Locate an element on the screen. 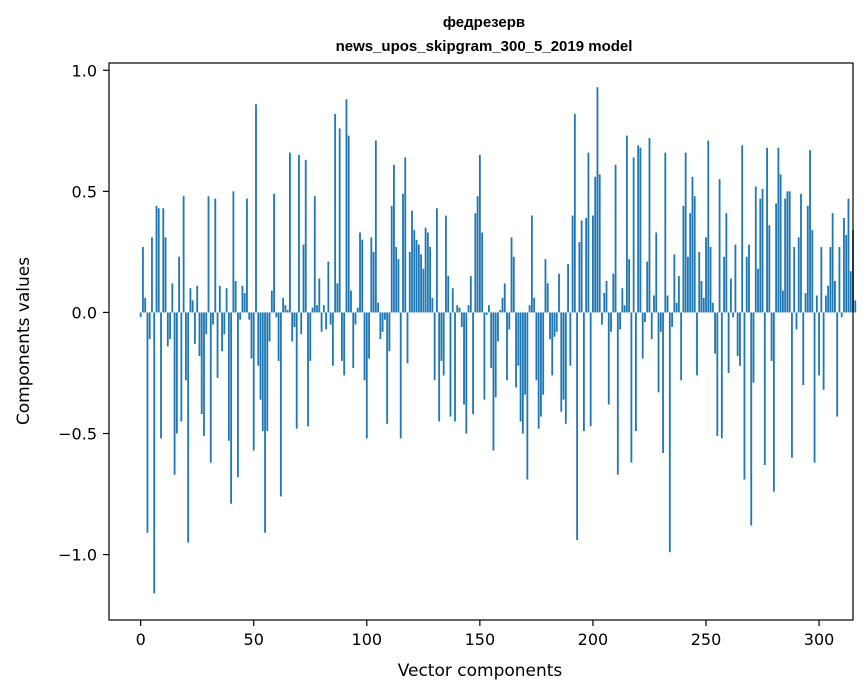  x-axis-label: Vector components is located at coordinates (480, 671).